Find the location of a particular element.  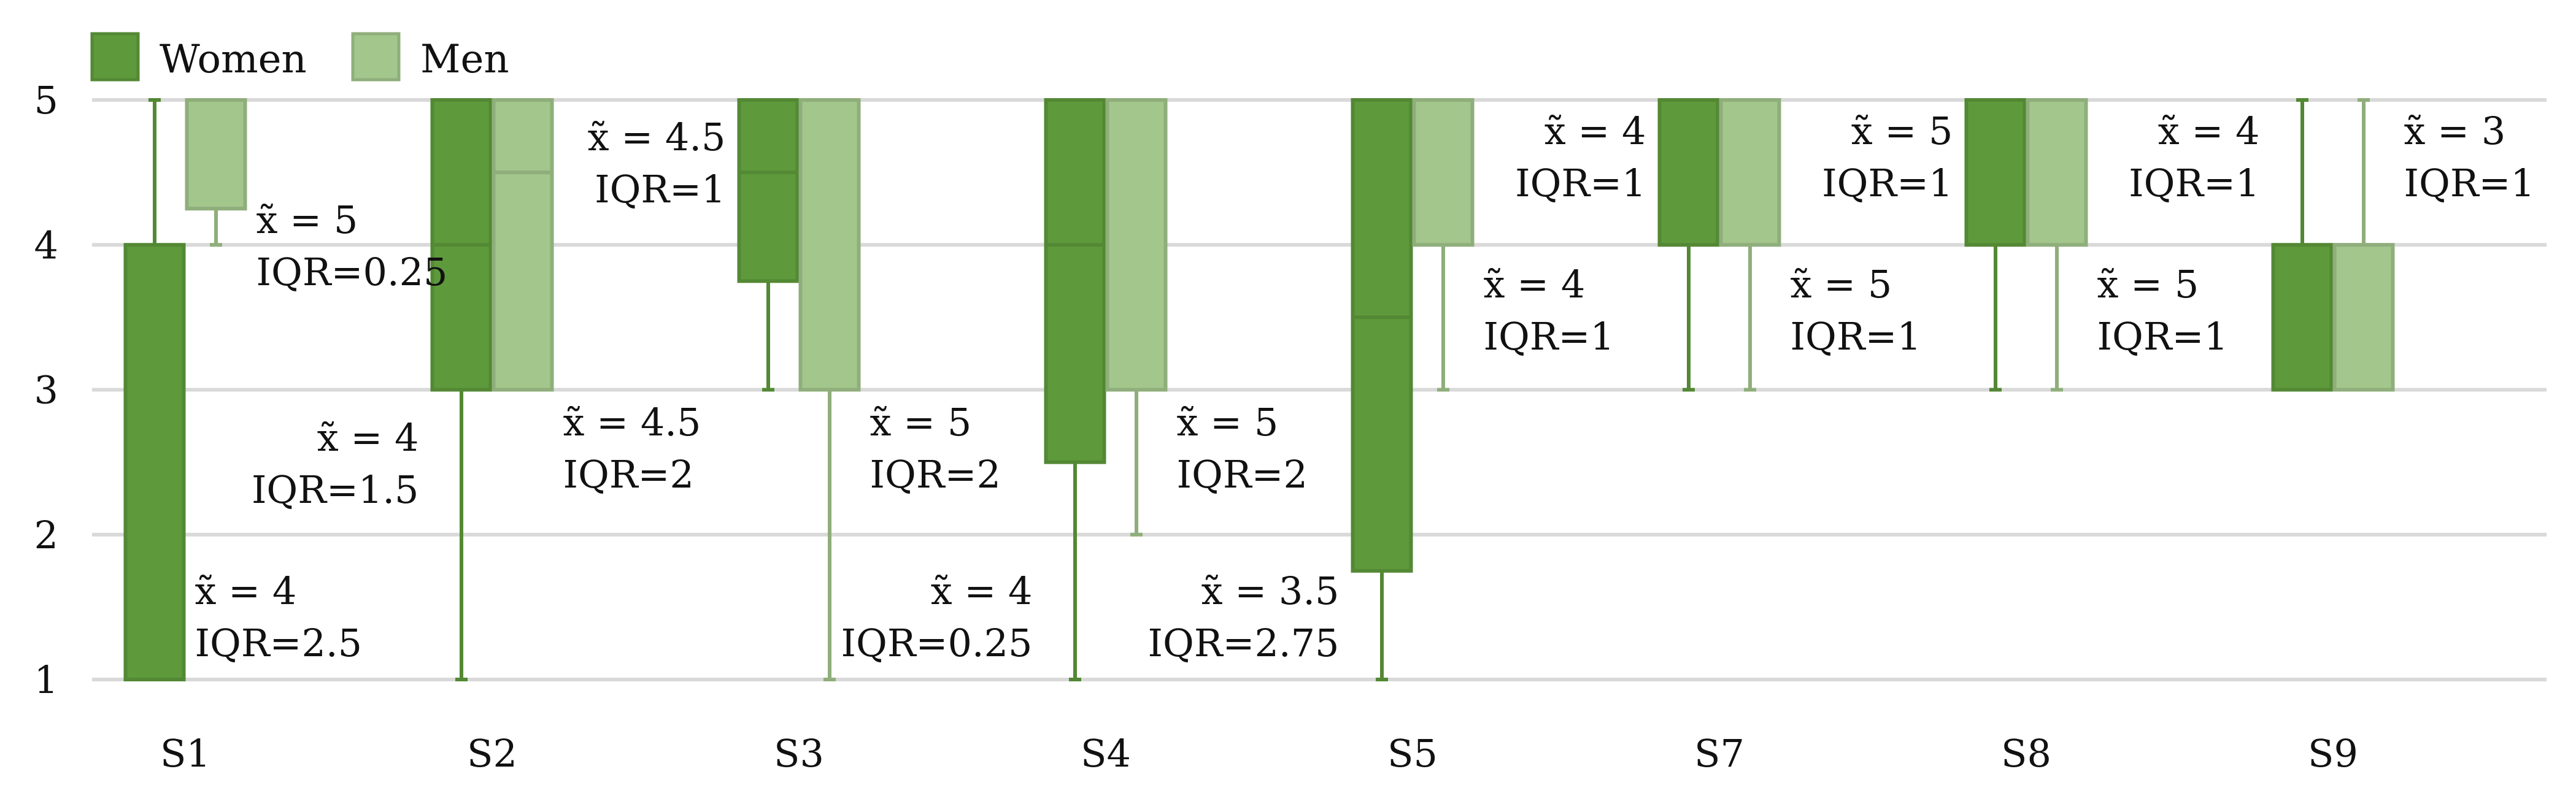

x-tick-label: S1 is located at coordinates (185, 754).